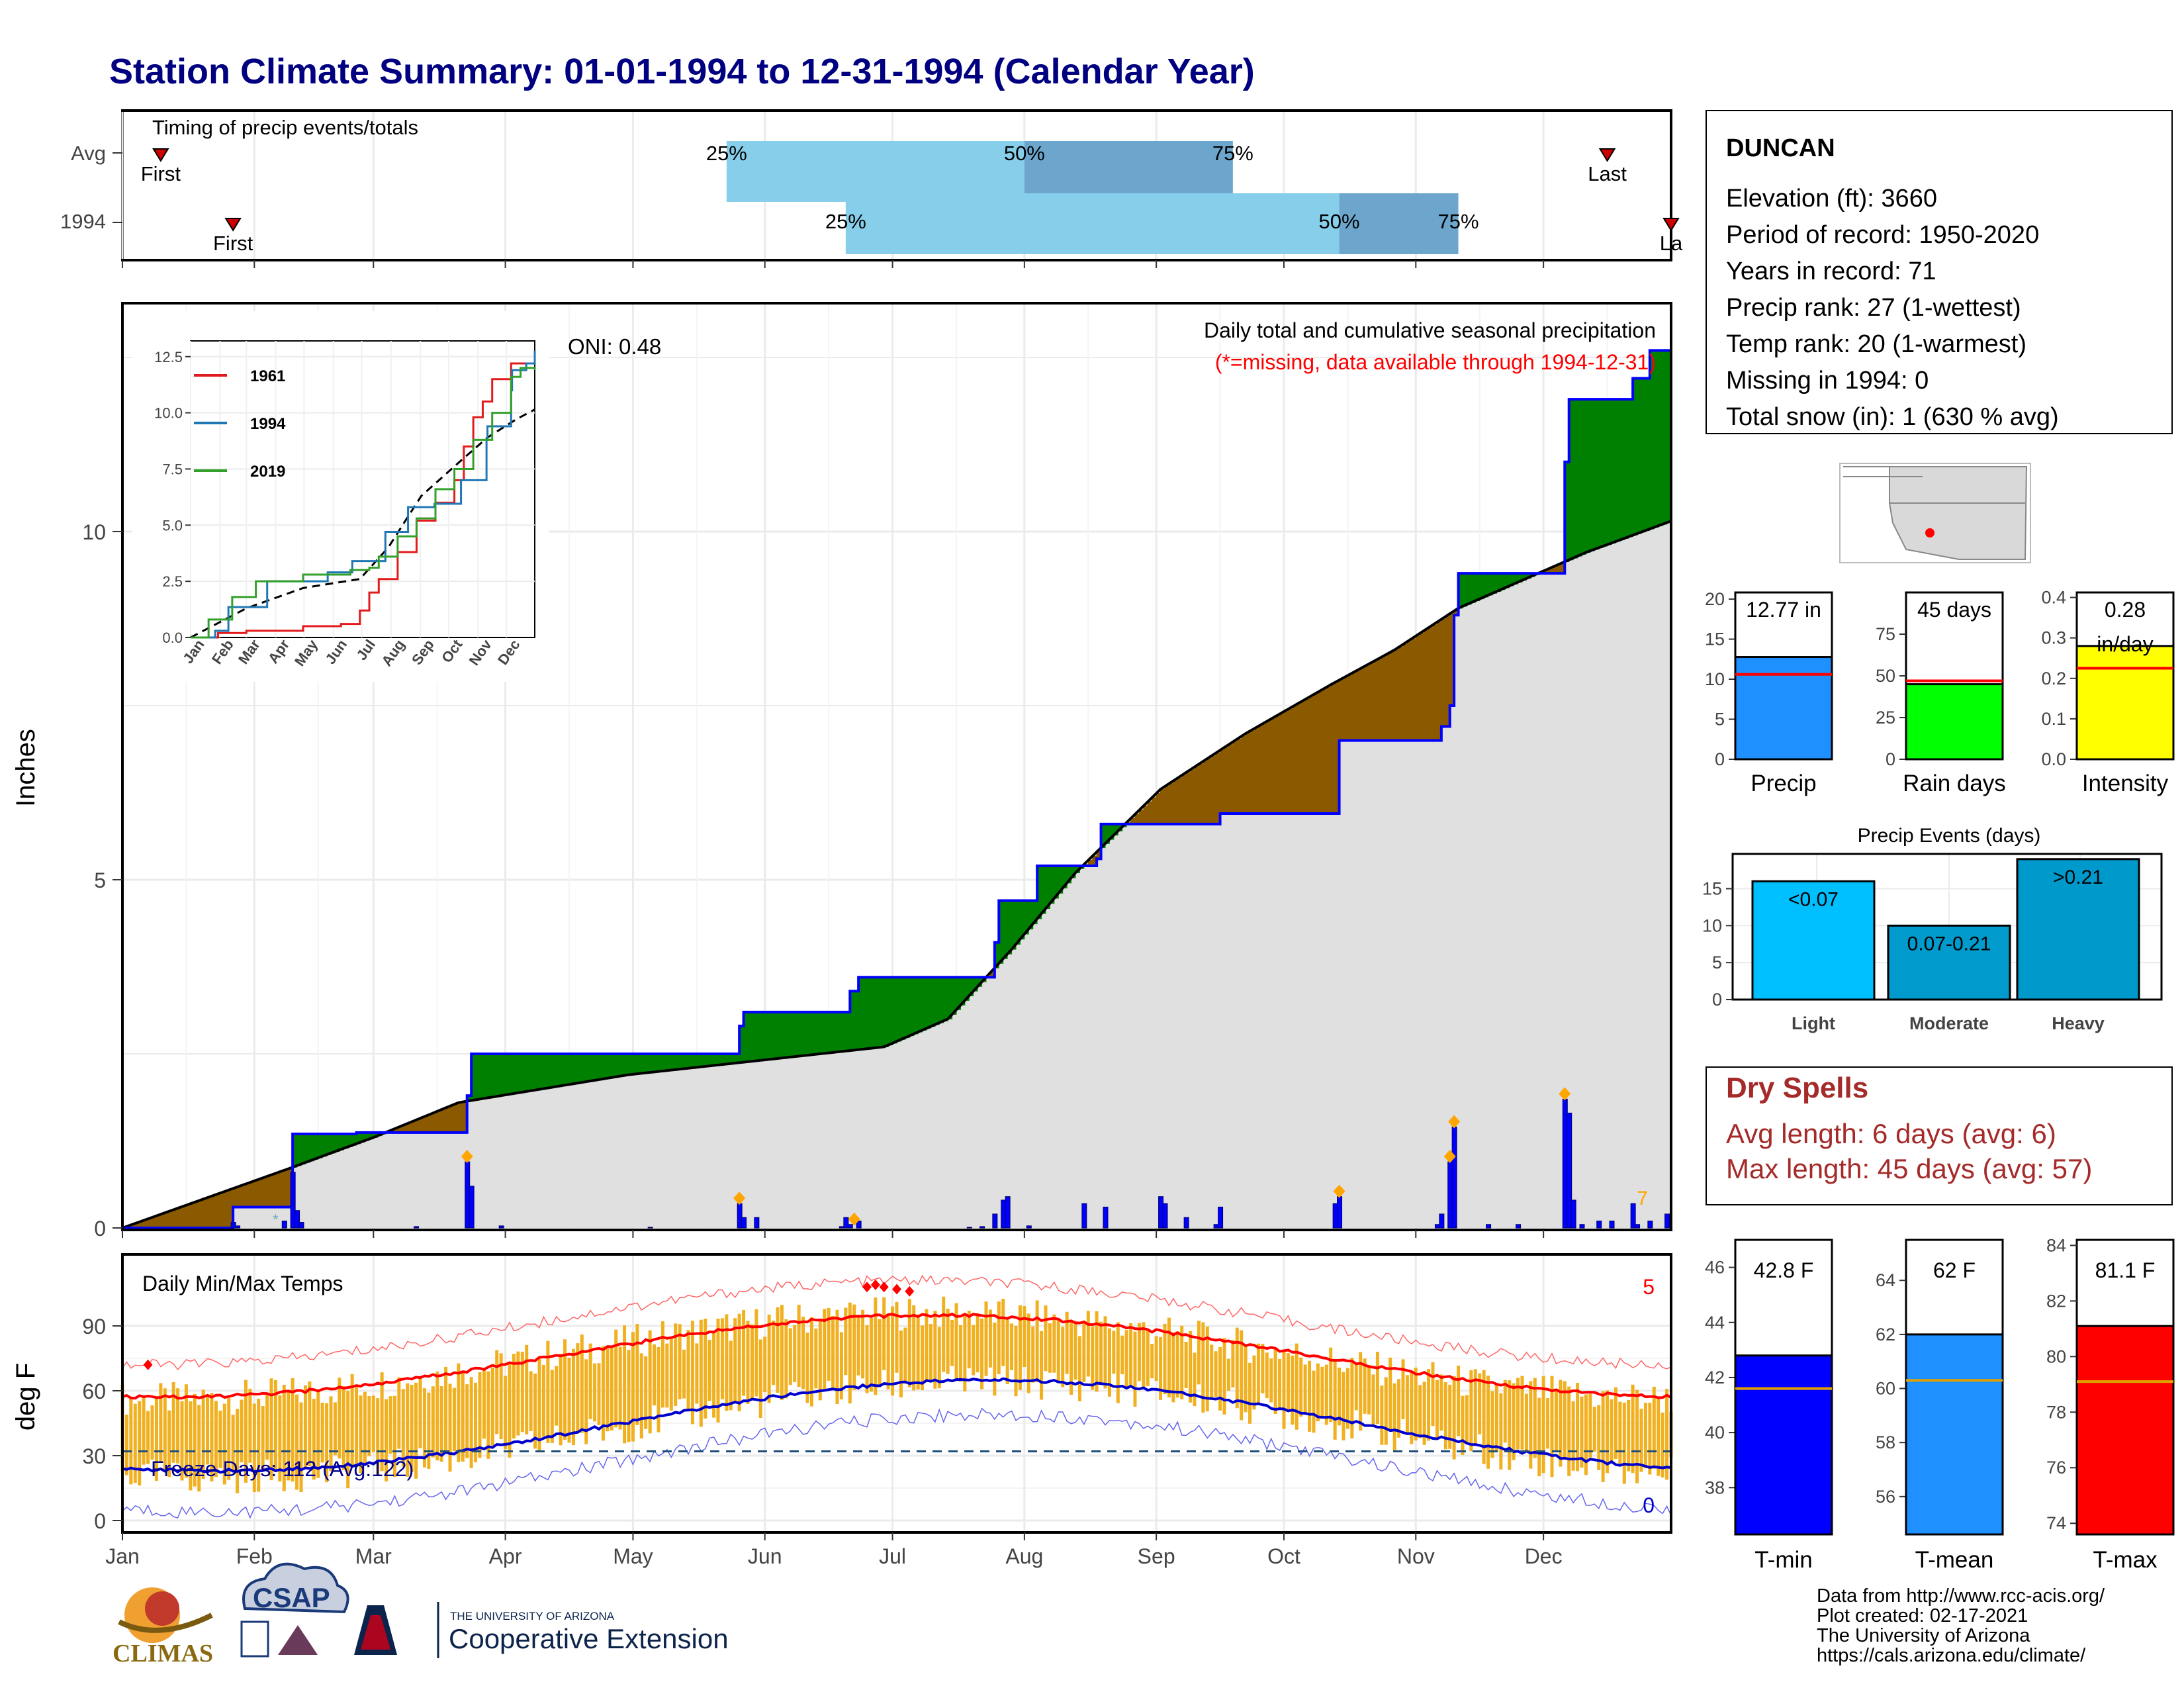 Image resolution: width=2184 pixels, height=1688 pixels. What do you see at coordinates (291, 1597) in the screenshot?
I see `csap-text: CSAP` at bounding box center [291, 1597].